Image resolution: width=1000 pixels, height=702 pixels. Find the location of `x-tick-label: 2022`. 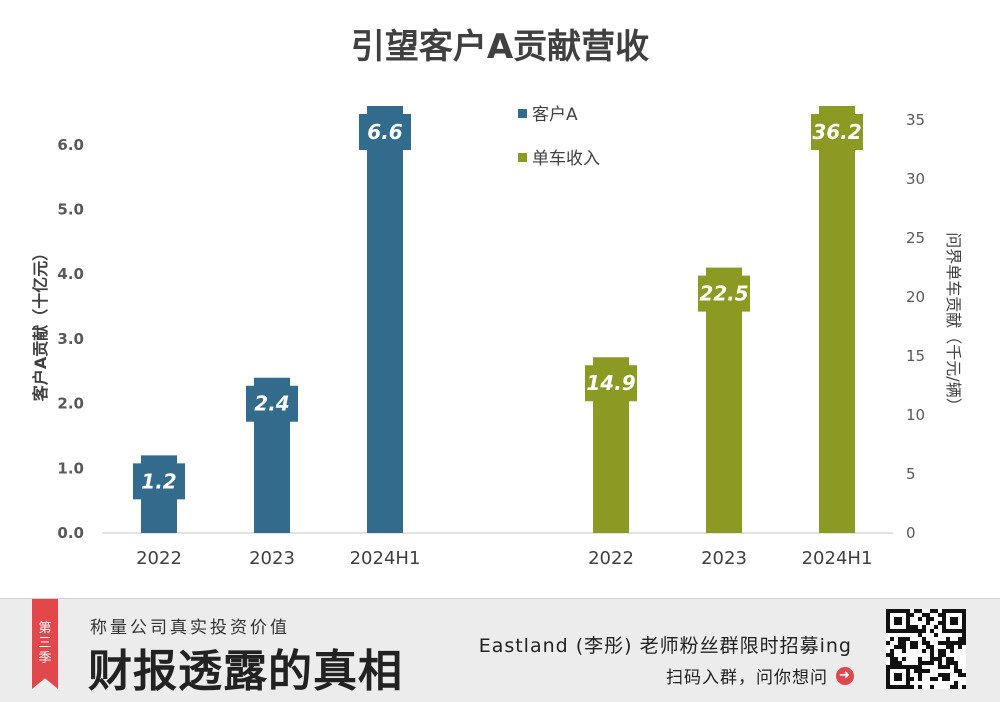

x-tick-label: 2022 is located at coordinates (611, 558).